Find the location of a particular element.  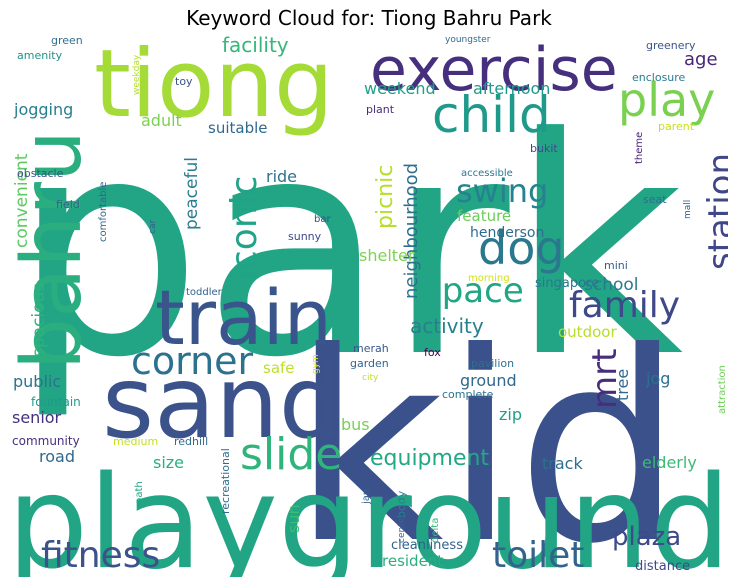

word-path: path is located at coordinates (139, 492).